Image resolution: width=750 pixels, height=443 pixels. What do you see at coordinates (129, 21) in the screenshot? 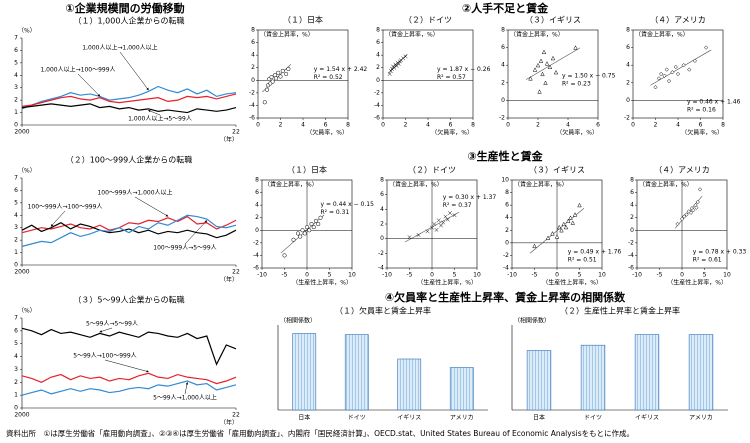
I see `chart-title: （１）1,000人企業からの転職` at bounding box center [129, 21].